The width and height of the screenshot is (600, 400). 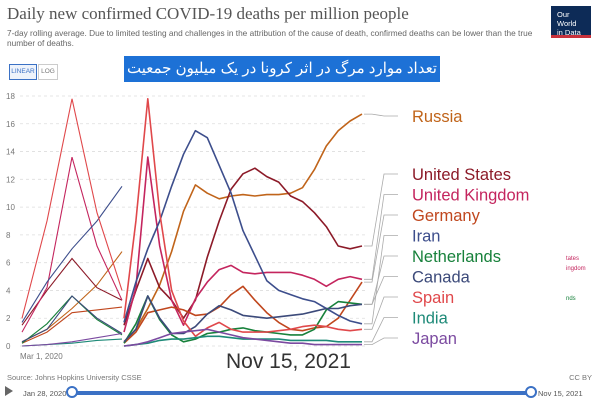 What do you see at coordinates (569, 32) in the screenshot?
I see `logo-line-2: in Data` at bounding box center [569, 32].